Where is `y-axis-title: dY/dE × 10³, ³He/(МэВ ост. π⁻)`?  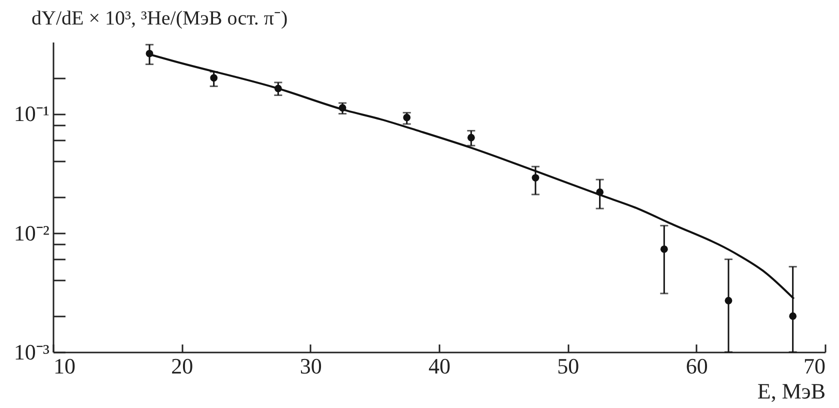
y-axis-title: dY/dE × 10³, ³He/(МэВ ост. π⁻) is located at coordinates (160, 19).